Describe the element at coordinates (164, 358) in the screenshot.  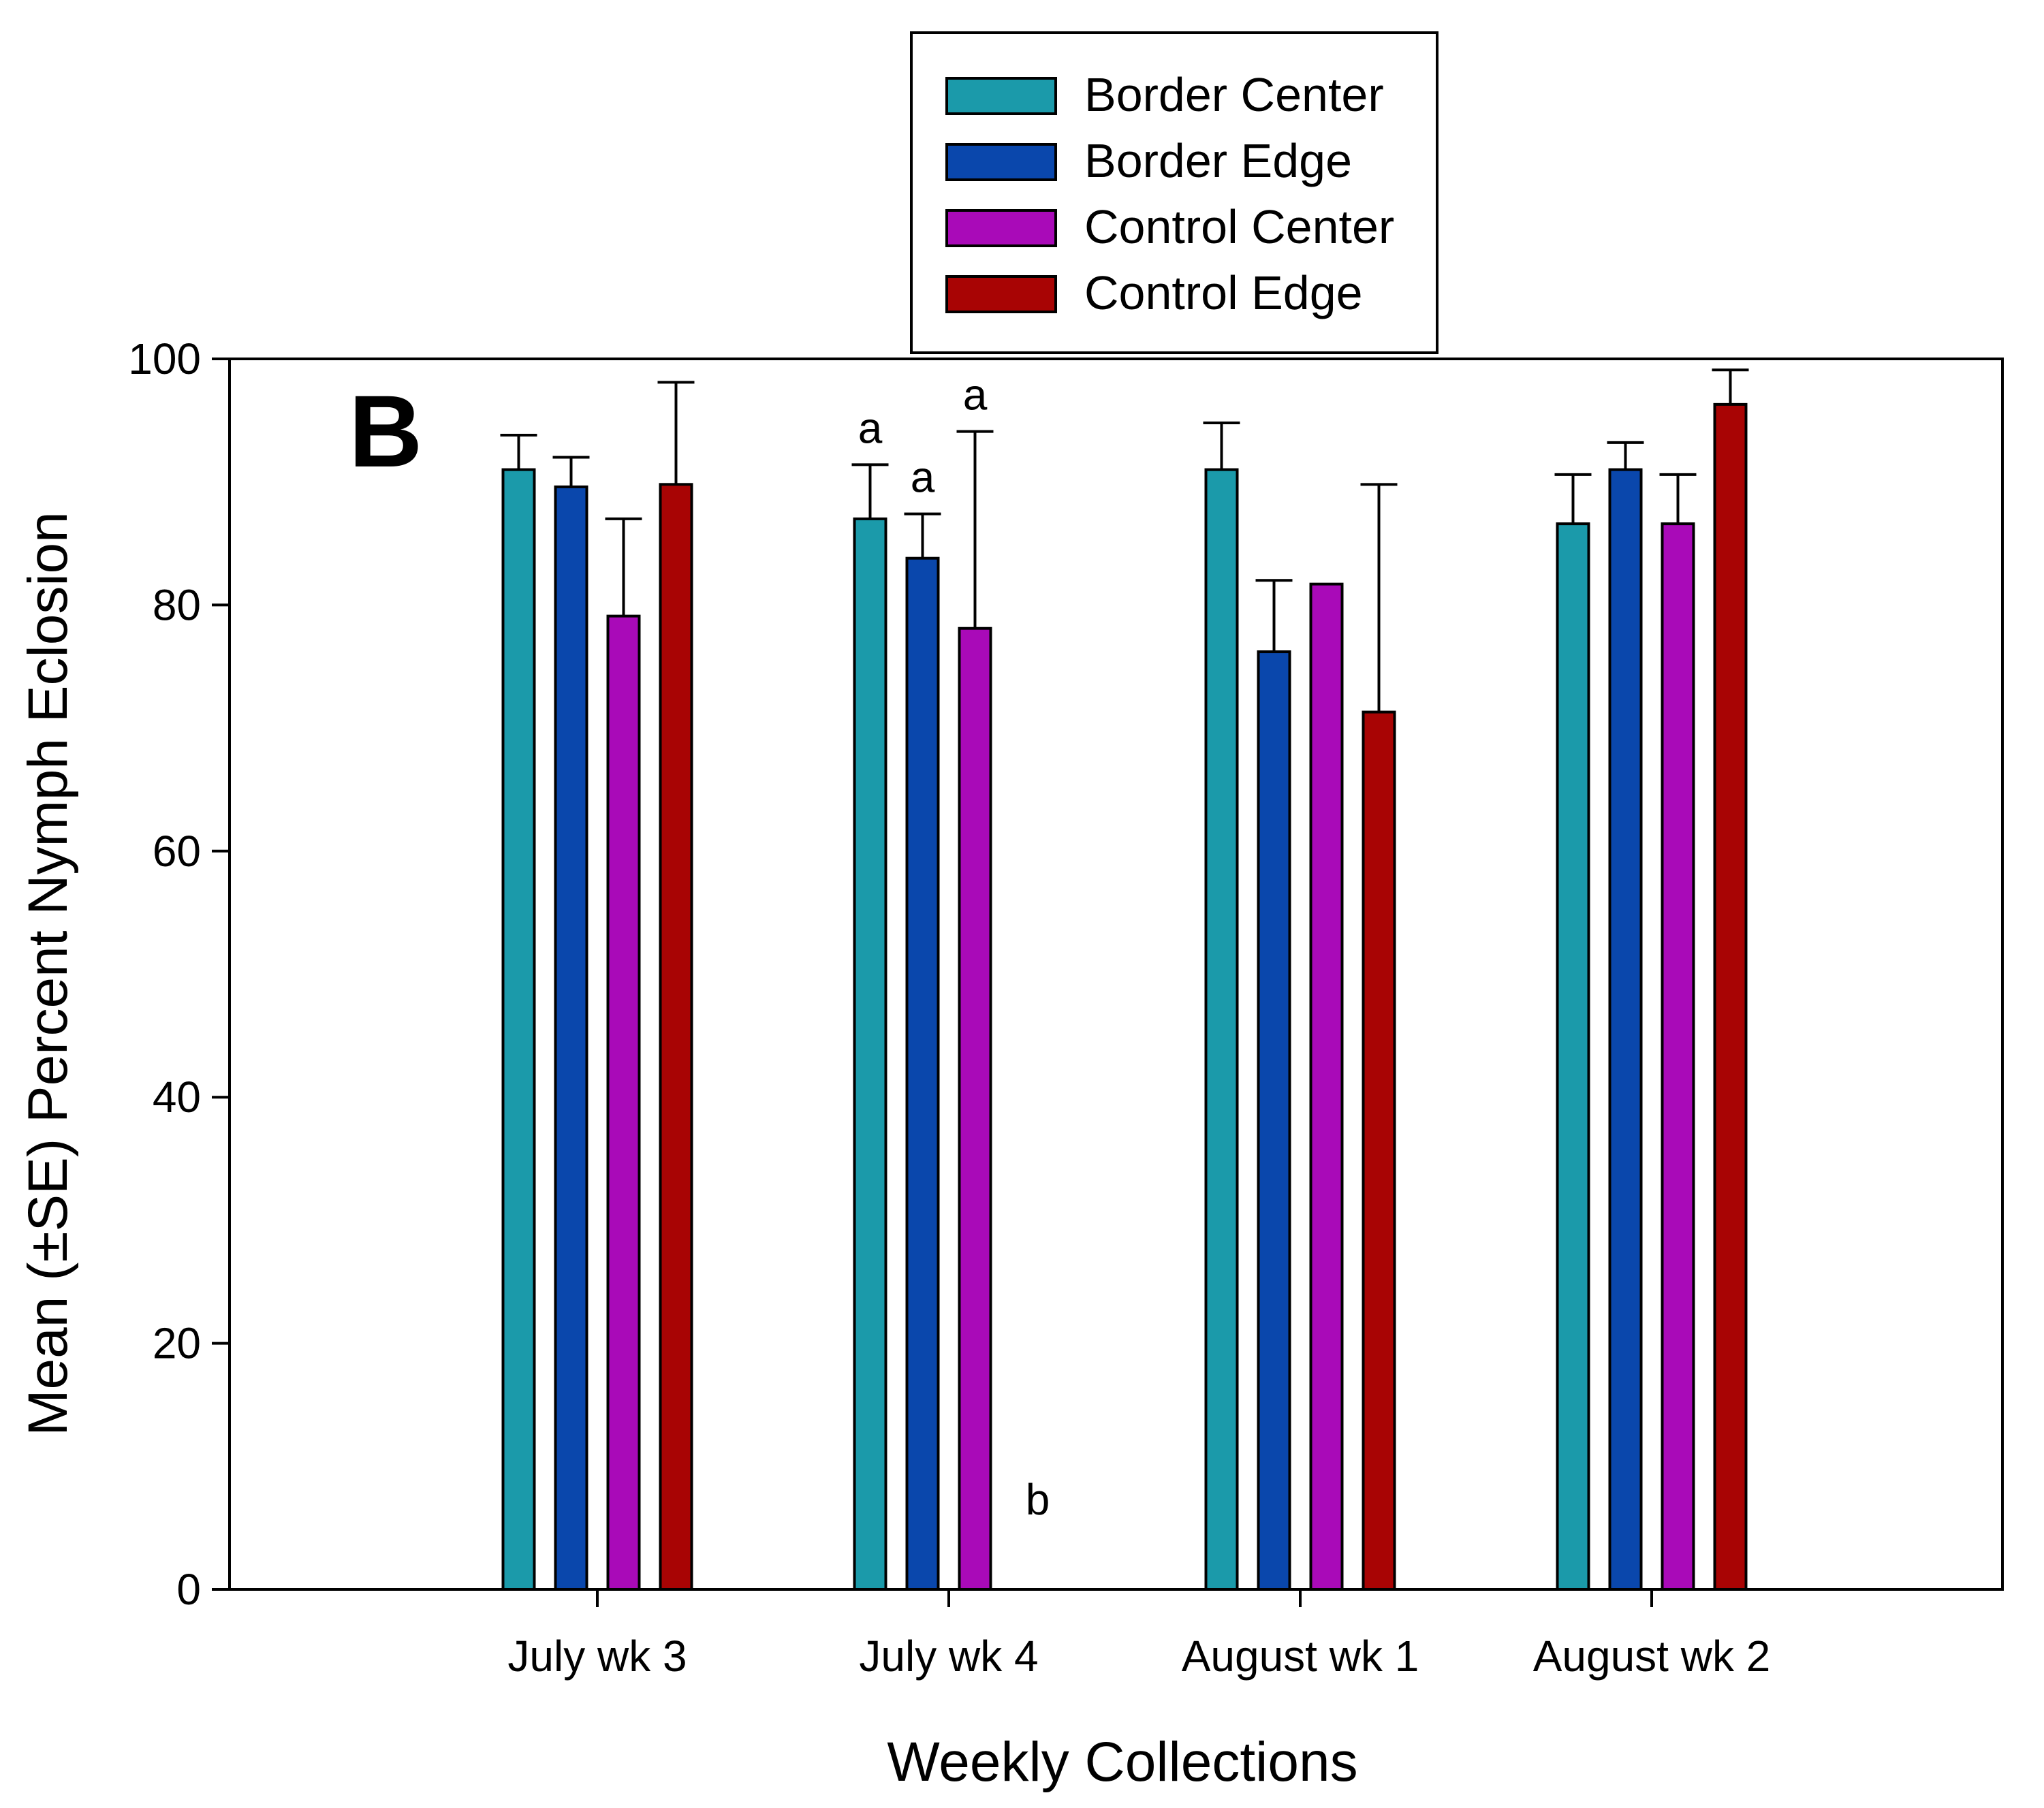
I see `y-tick-label: 100` at that location.